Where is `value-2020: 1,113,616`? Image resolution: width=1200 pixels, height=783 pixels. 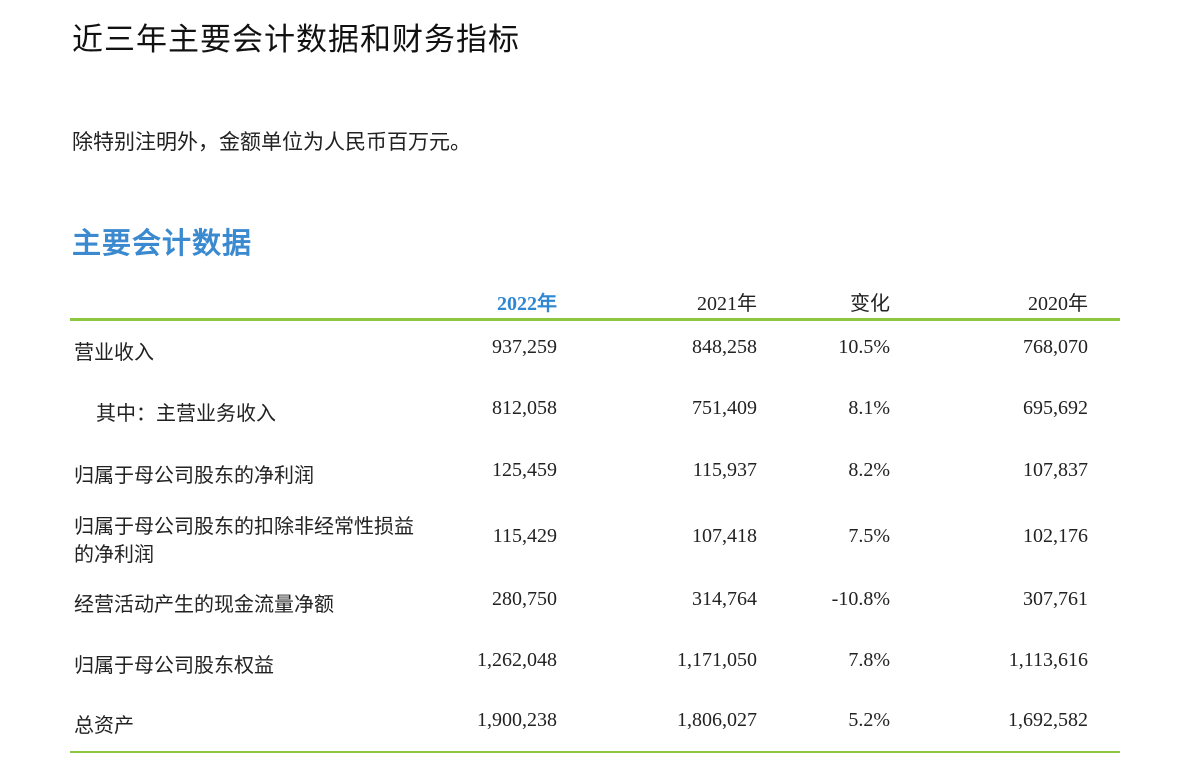 value-2020: 1,113,616 is located at coordinates (1048, 660).